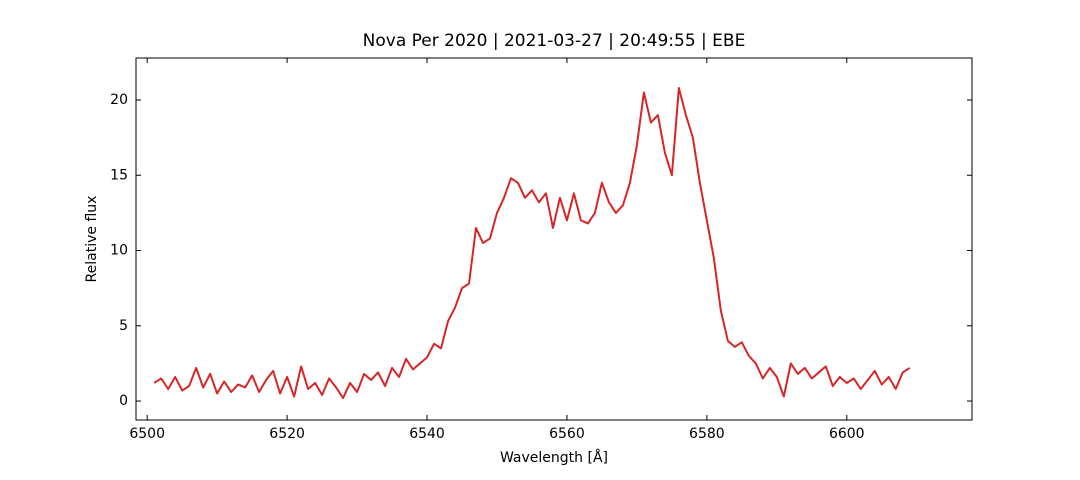 The image size is (1080, 480). What do you see at coordinates (554, 457) in the screenshot?
I see `x-axis-label: Wavelength [Å]` at bounding box center [554, 457].